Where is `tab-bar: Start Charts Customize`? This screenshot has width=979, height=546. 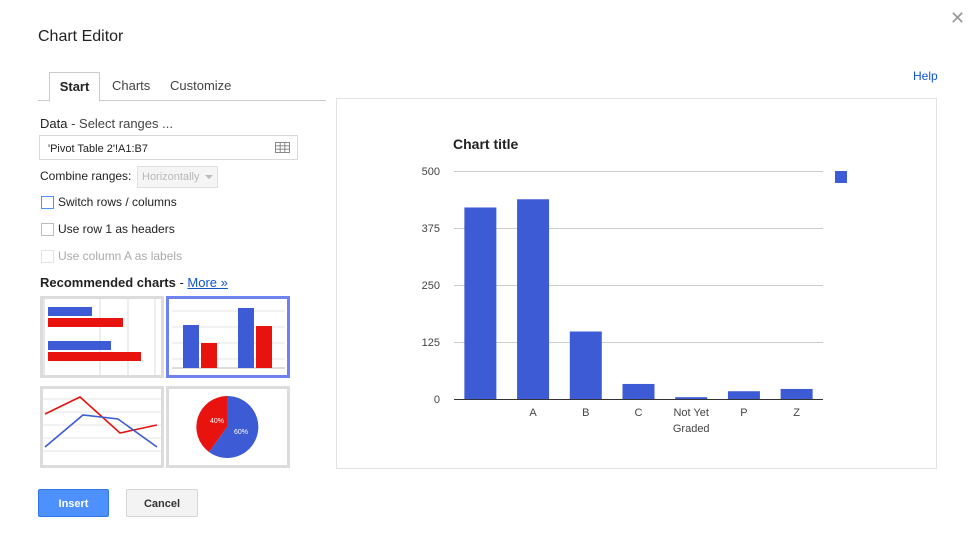 tab-bar: Start Charts Customize is located at coordinates (182, 87).